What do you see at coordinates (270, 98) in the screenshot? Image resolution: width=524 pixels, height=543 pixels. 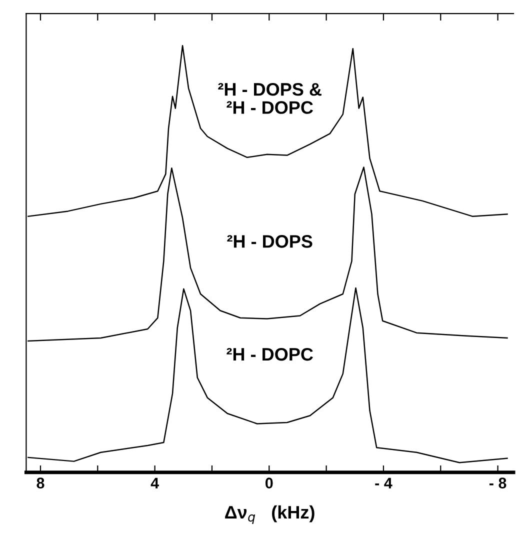 I see `series-label: ²H - DOPS & ²H - DOPC` at bounding box center [270, 98].